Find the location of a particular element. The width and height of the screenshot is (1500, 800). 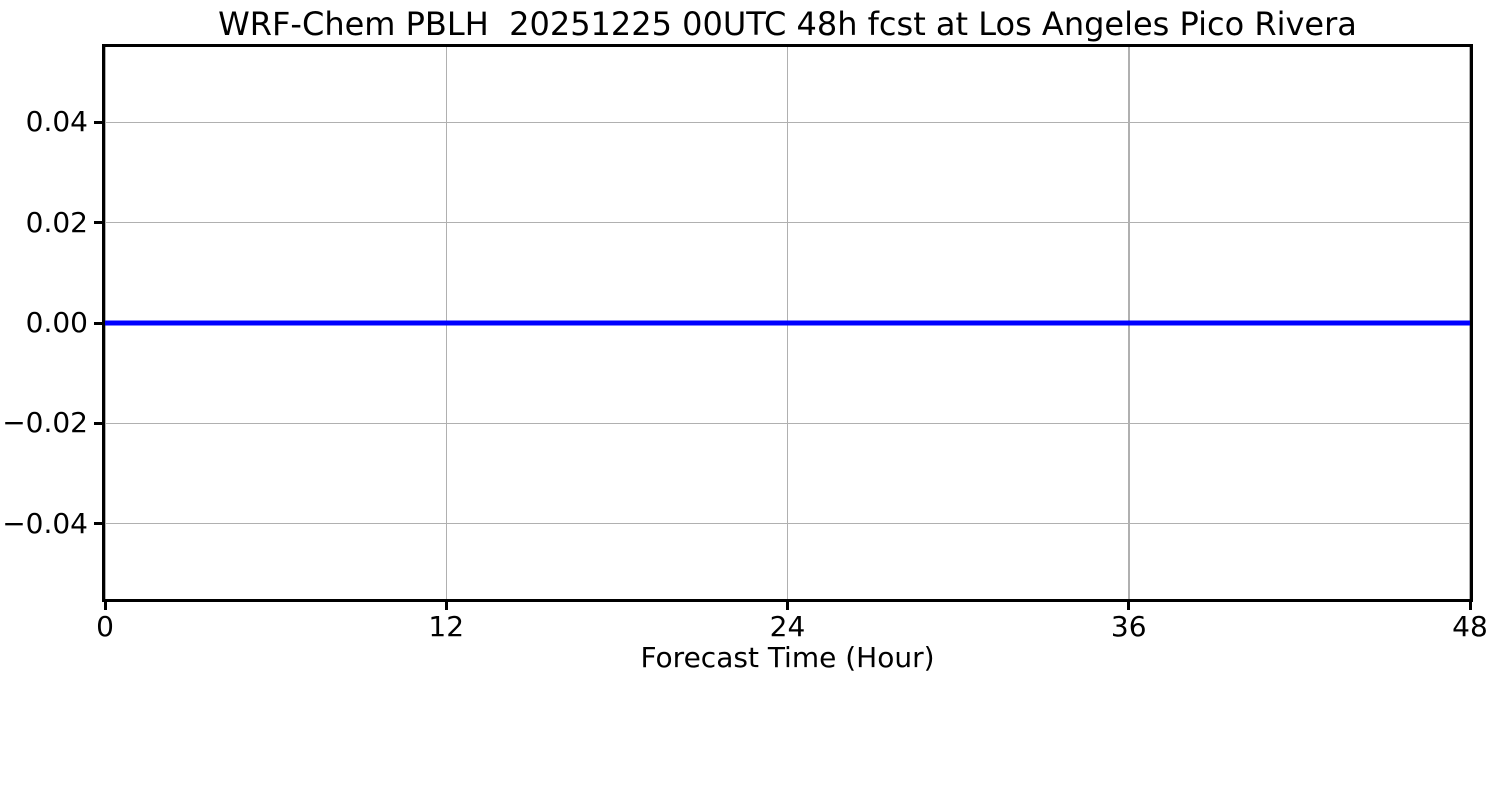

y-tick-label: 0.00 is located at coordinates (56, 322).